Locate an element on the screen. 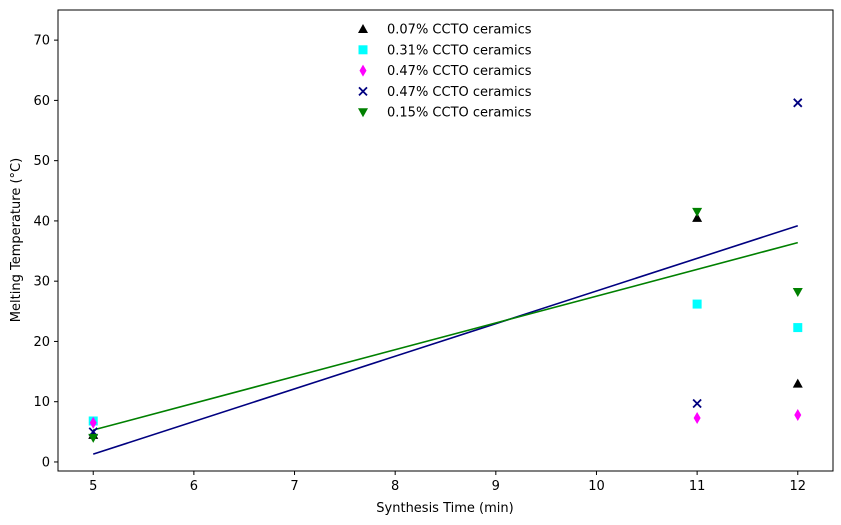 The image size is (841, 525). y-tick-label: 60 is located at coordinates (41, 101).